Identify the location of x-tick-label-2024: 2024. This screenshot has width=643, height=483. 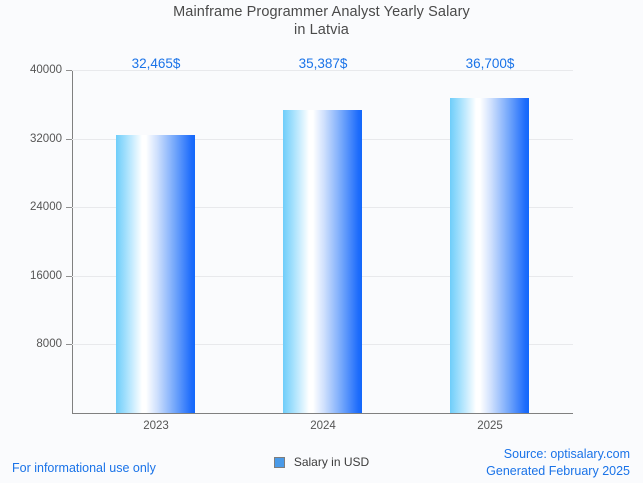
(323, 426).